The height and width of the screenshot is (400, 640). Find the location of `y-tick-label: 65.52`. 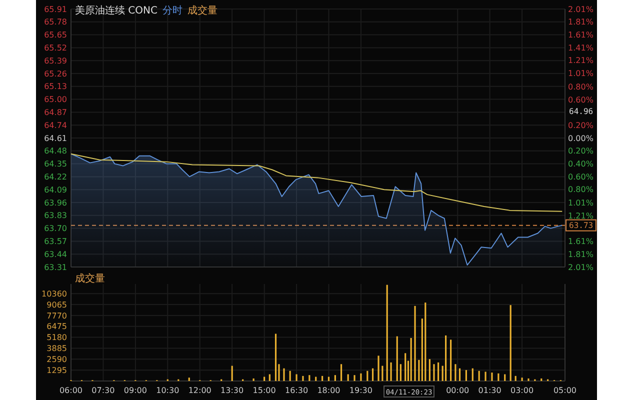

y-tick-label: 65.52 is located at coordinates (55, 48).